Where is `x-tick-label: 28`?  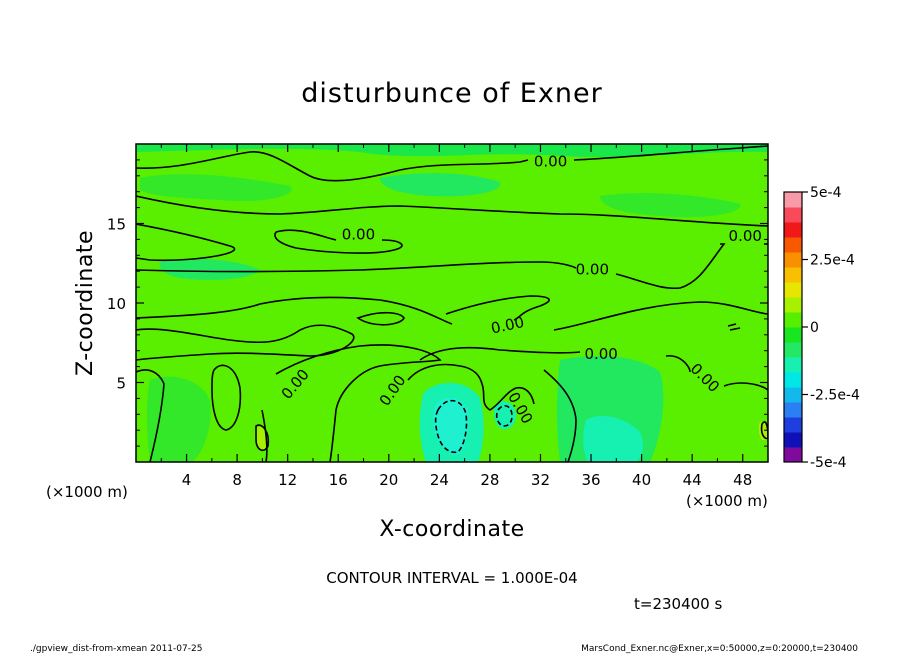 x-tick-label: 28 is located at coordinates (489, 480).